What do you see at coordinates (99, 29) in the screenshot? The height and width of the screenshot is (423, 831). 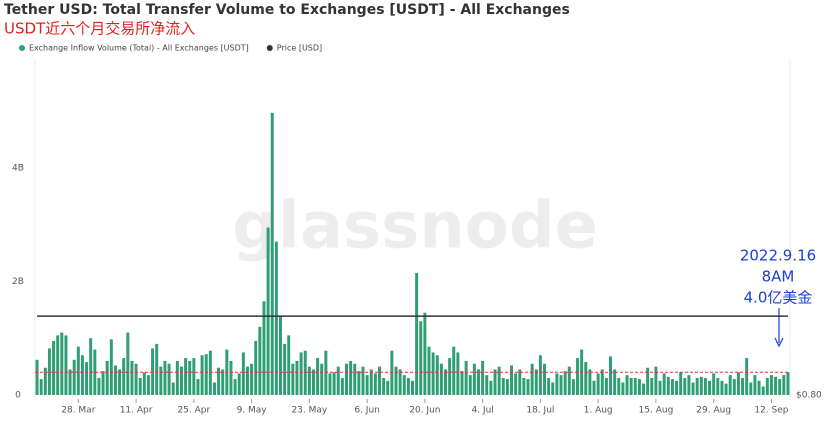 I see `chart-subtitle: USDT近六个月交易所净流入` at bounding box center [99, 29].